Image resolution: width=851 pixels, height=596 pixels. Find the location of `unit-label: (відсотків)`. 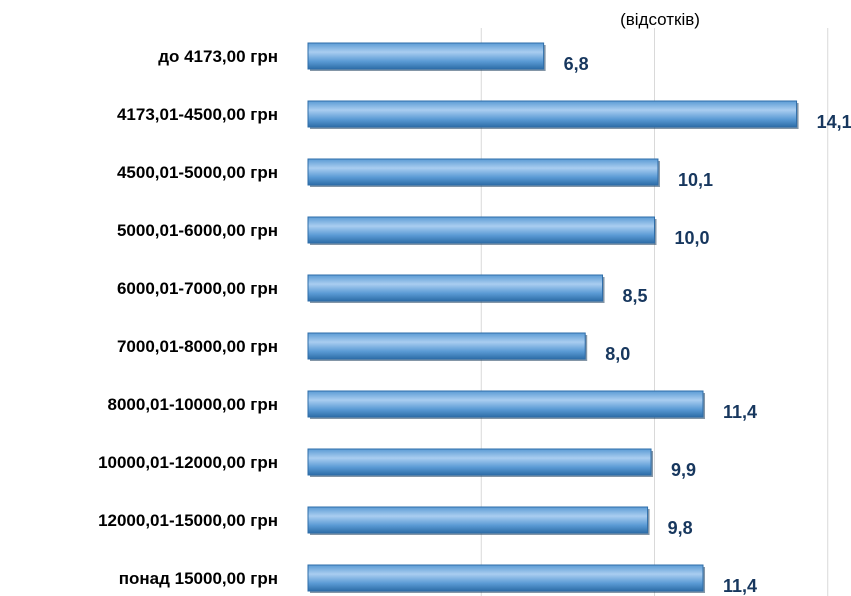

unit-label: (відсотків) is located at coordinates (660, 19).